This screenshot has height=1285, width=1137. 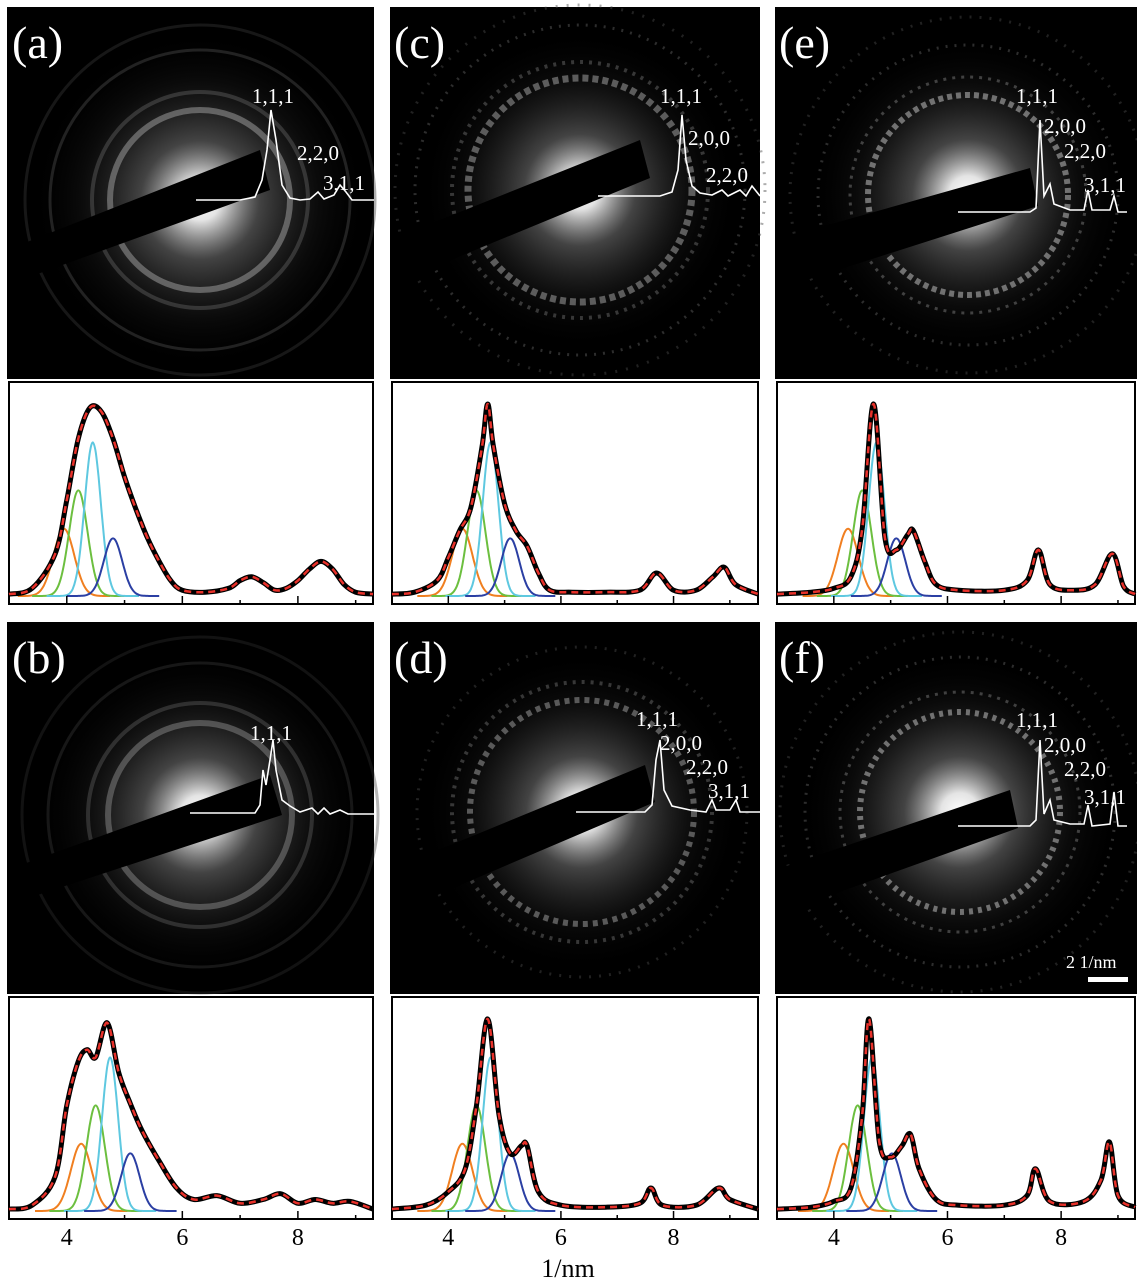 I want to click on x-tick-labels: 4 6 8 4 6 8 4 6 8, so click(x=564, y=1238).